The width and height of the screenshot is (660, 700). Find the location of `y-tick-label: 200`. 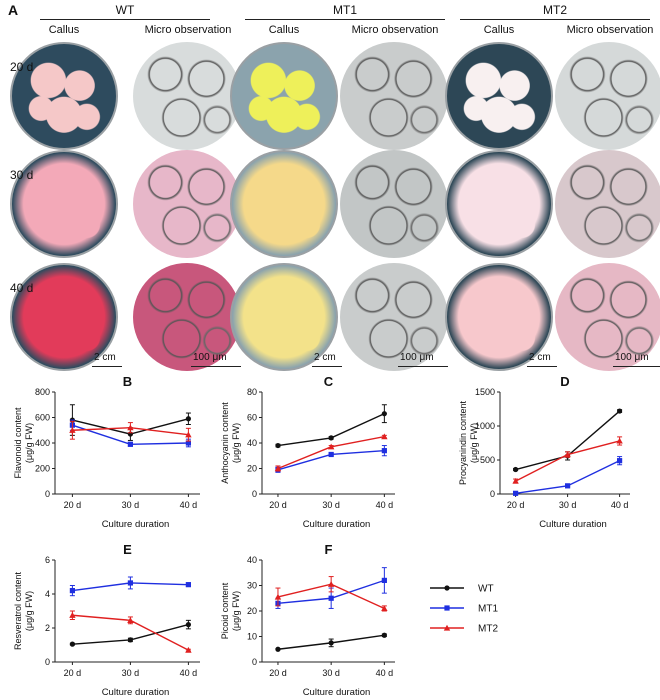

y-tick-label: 200 is located at coordinates (42, 469).